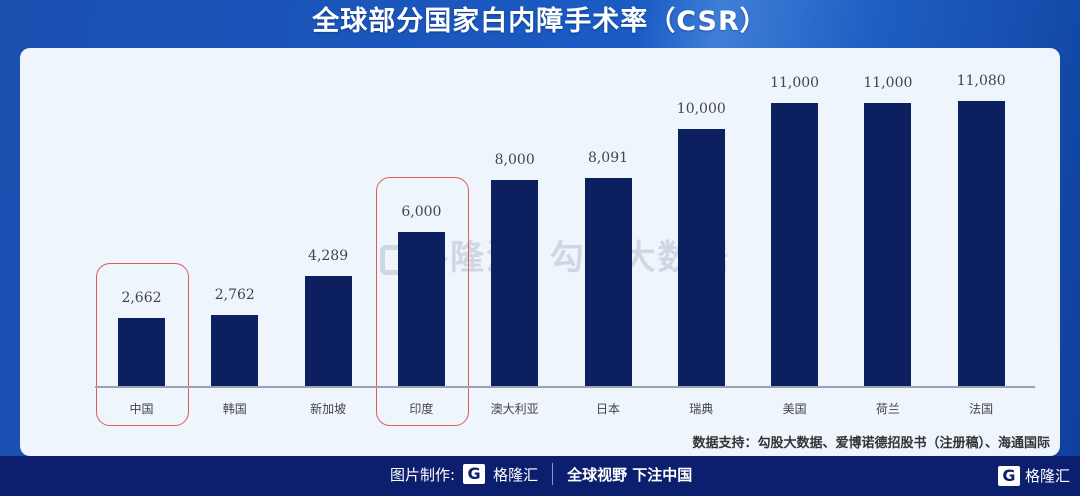  I want to click on bar-value-label: 8,091, so click(608, 157).